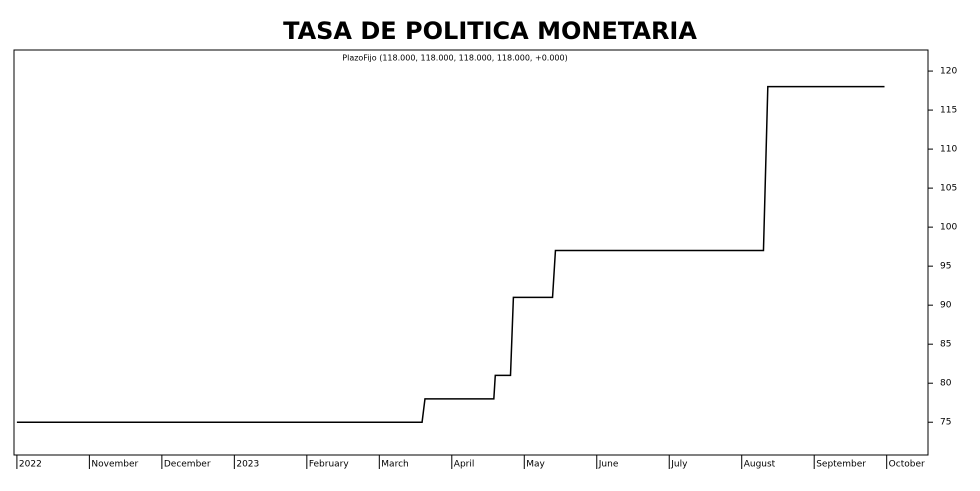  I want to click on y-tick-label: 80, so click(946, 384).